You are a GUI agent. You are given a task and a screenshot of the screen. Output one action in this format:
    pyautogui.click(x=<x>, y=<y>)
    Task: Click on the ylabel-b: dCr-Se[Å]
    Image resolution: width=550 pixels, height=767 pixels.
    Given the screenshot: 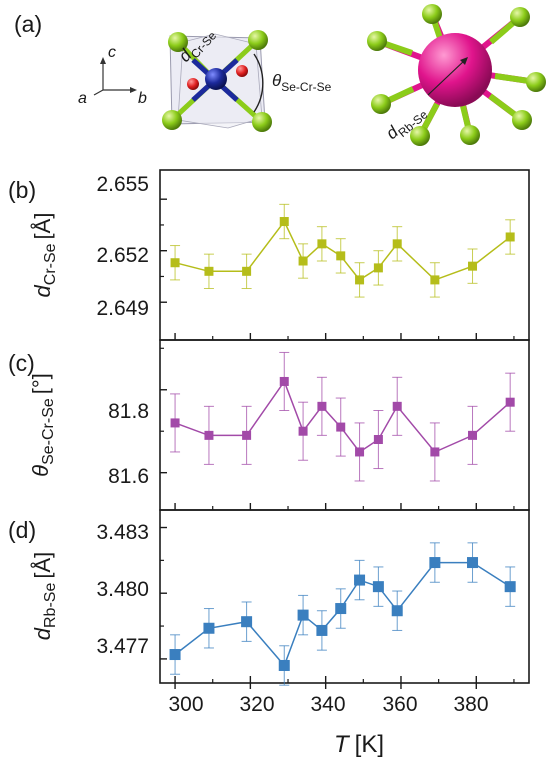 What is the action you would take?
    pyautogui.click(x=44, y=255)
    